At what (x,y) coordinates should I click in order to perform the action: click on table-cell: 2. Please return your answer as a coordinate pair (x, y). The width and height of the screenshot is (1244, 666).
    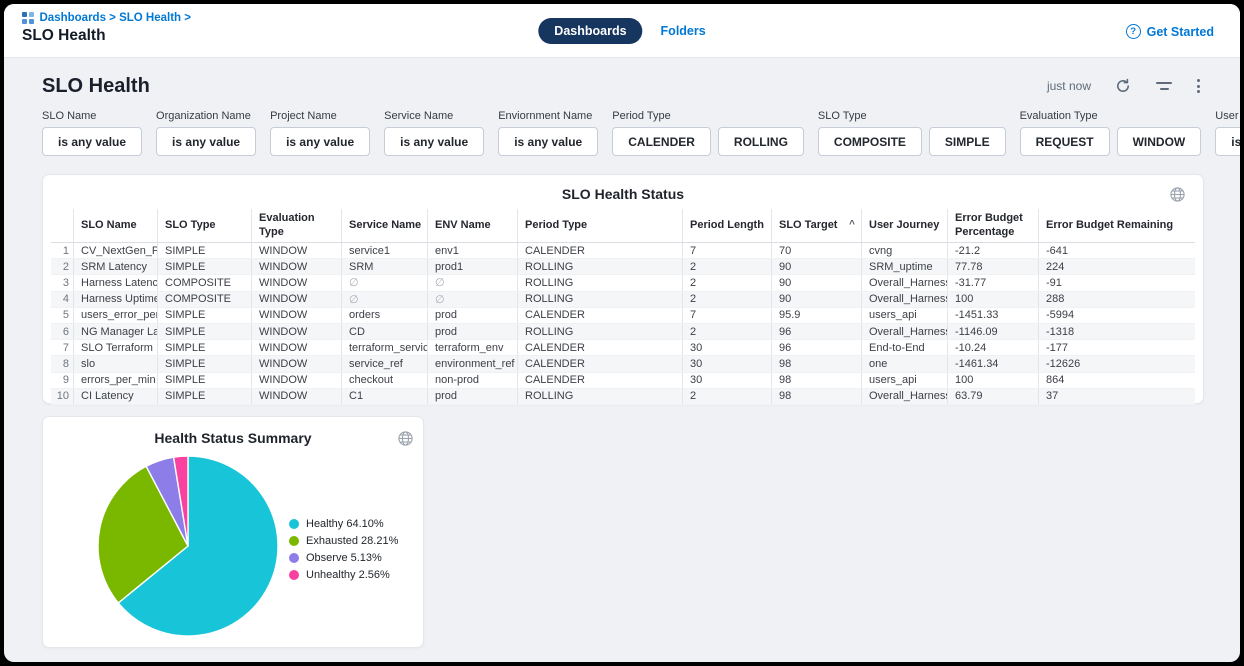
    Looking at the image, I should click on (726, 267).